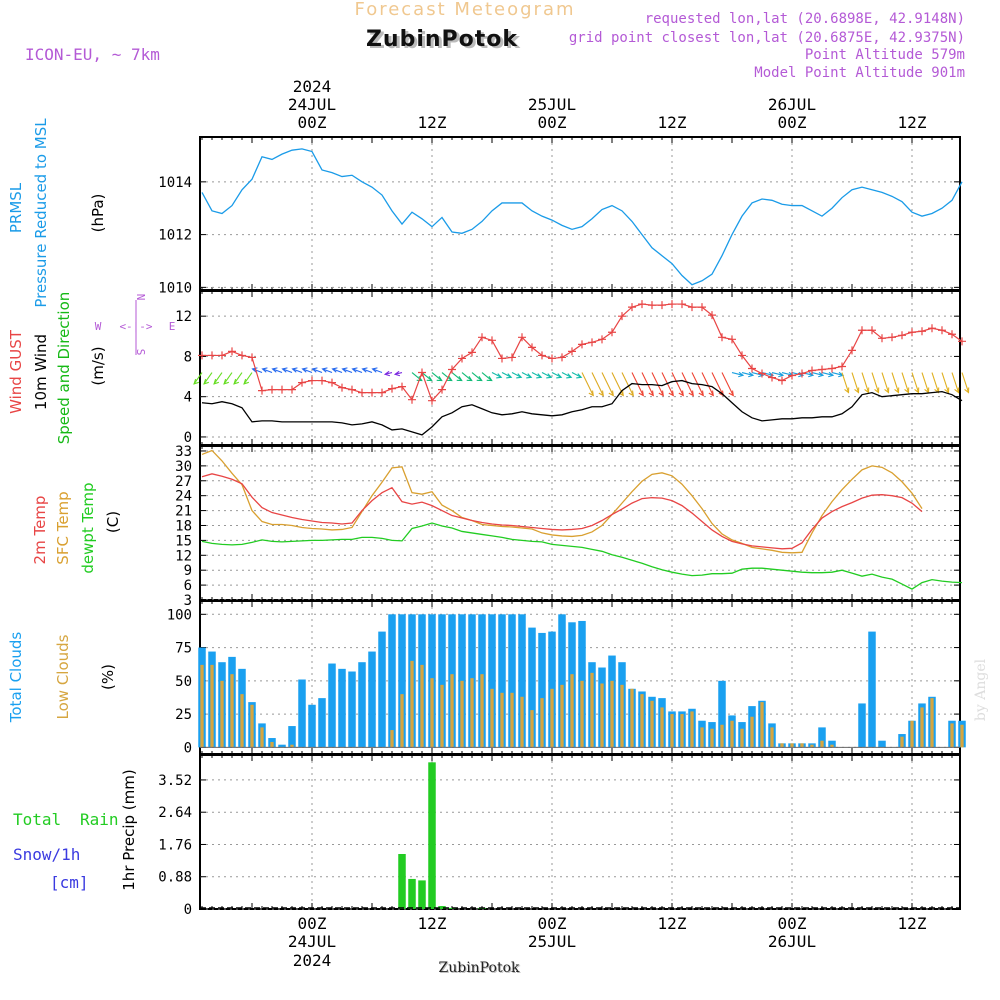  I want to click on compass-s: S, so click(140, 352).